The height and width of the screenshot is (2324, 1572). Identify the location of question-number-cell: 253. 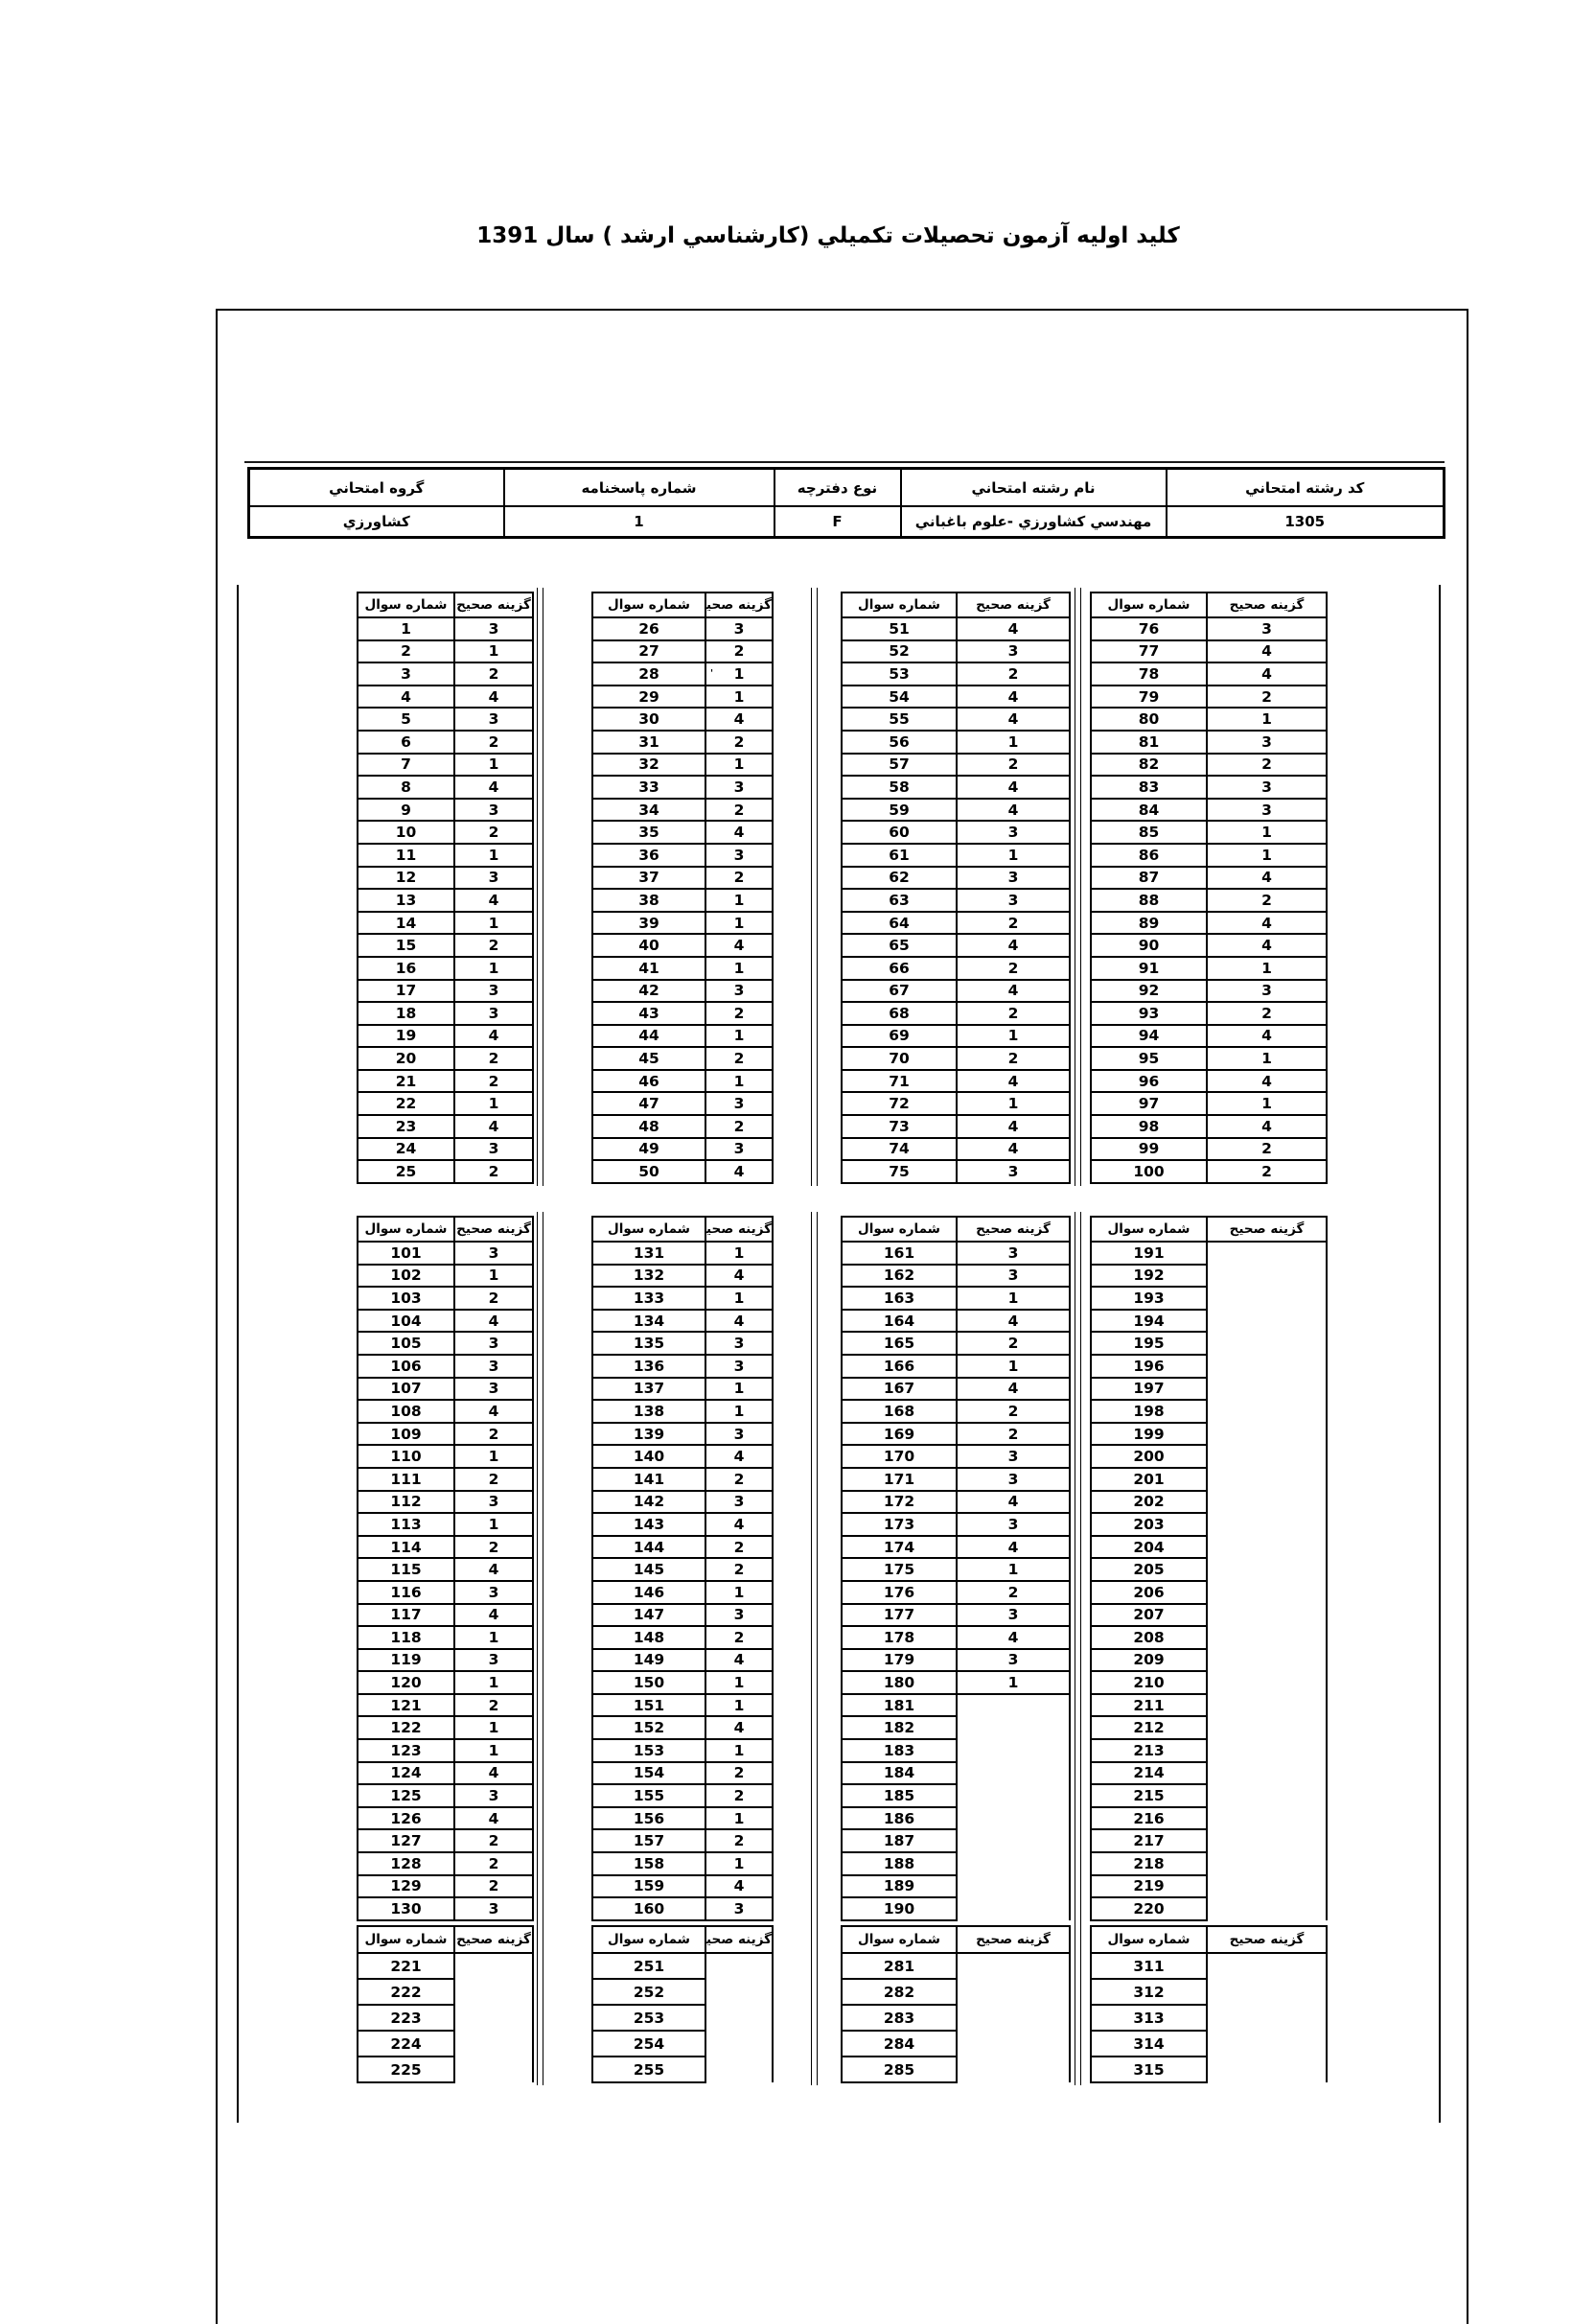
(648, 2018).